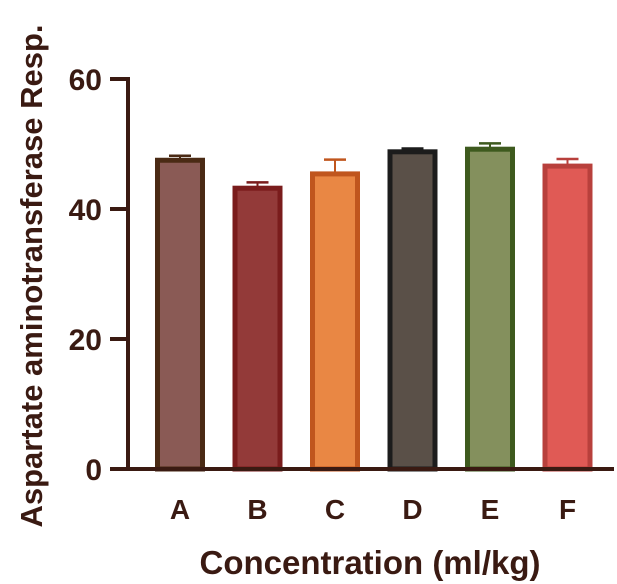 This screenshot has height=584, width=617. I want to click on error-bars, so click(374, 165).